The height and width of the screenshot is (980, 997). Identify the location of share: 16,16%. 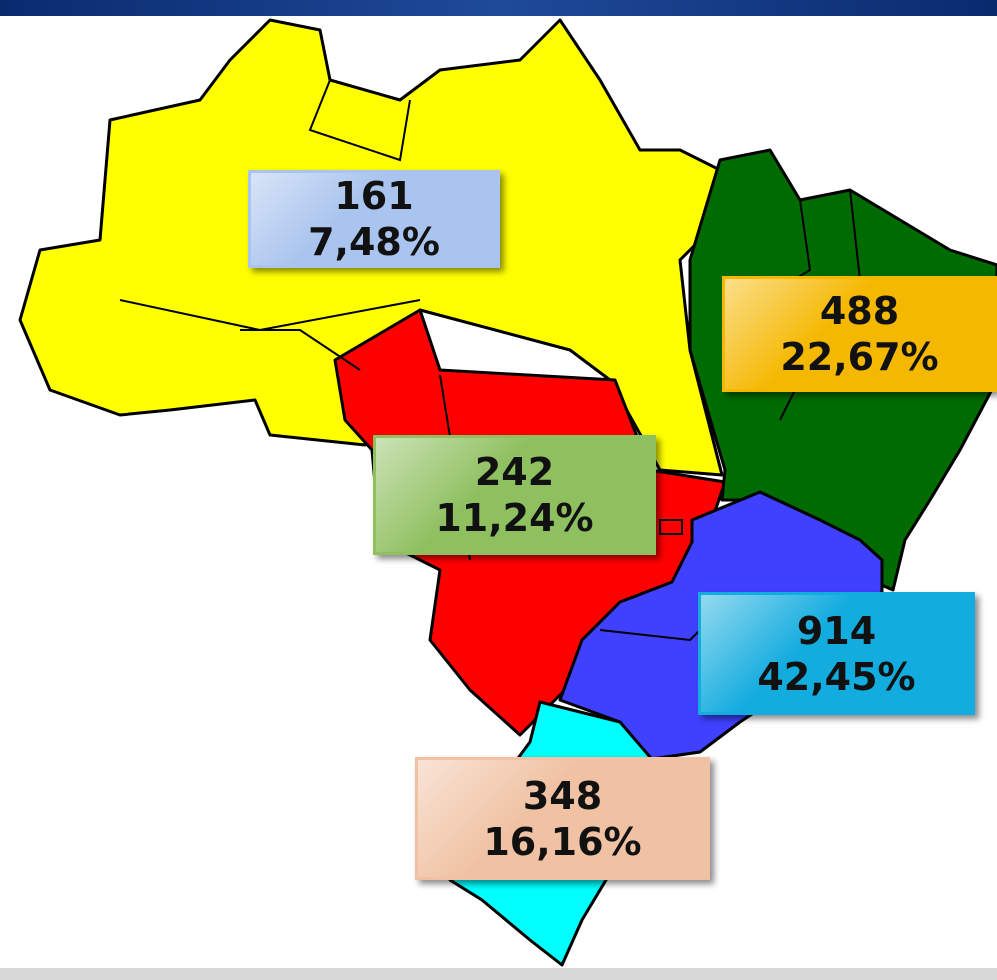
(562, 841).